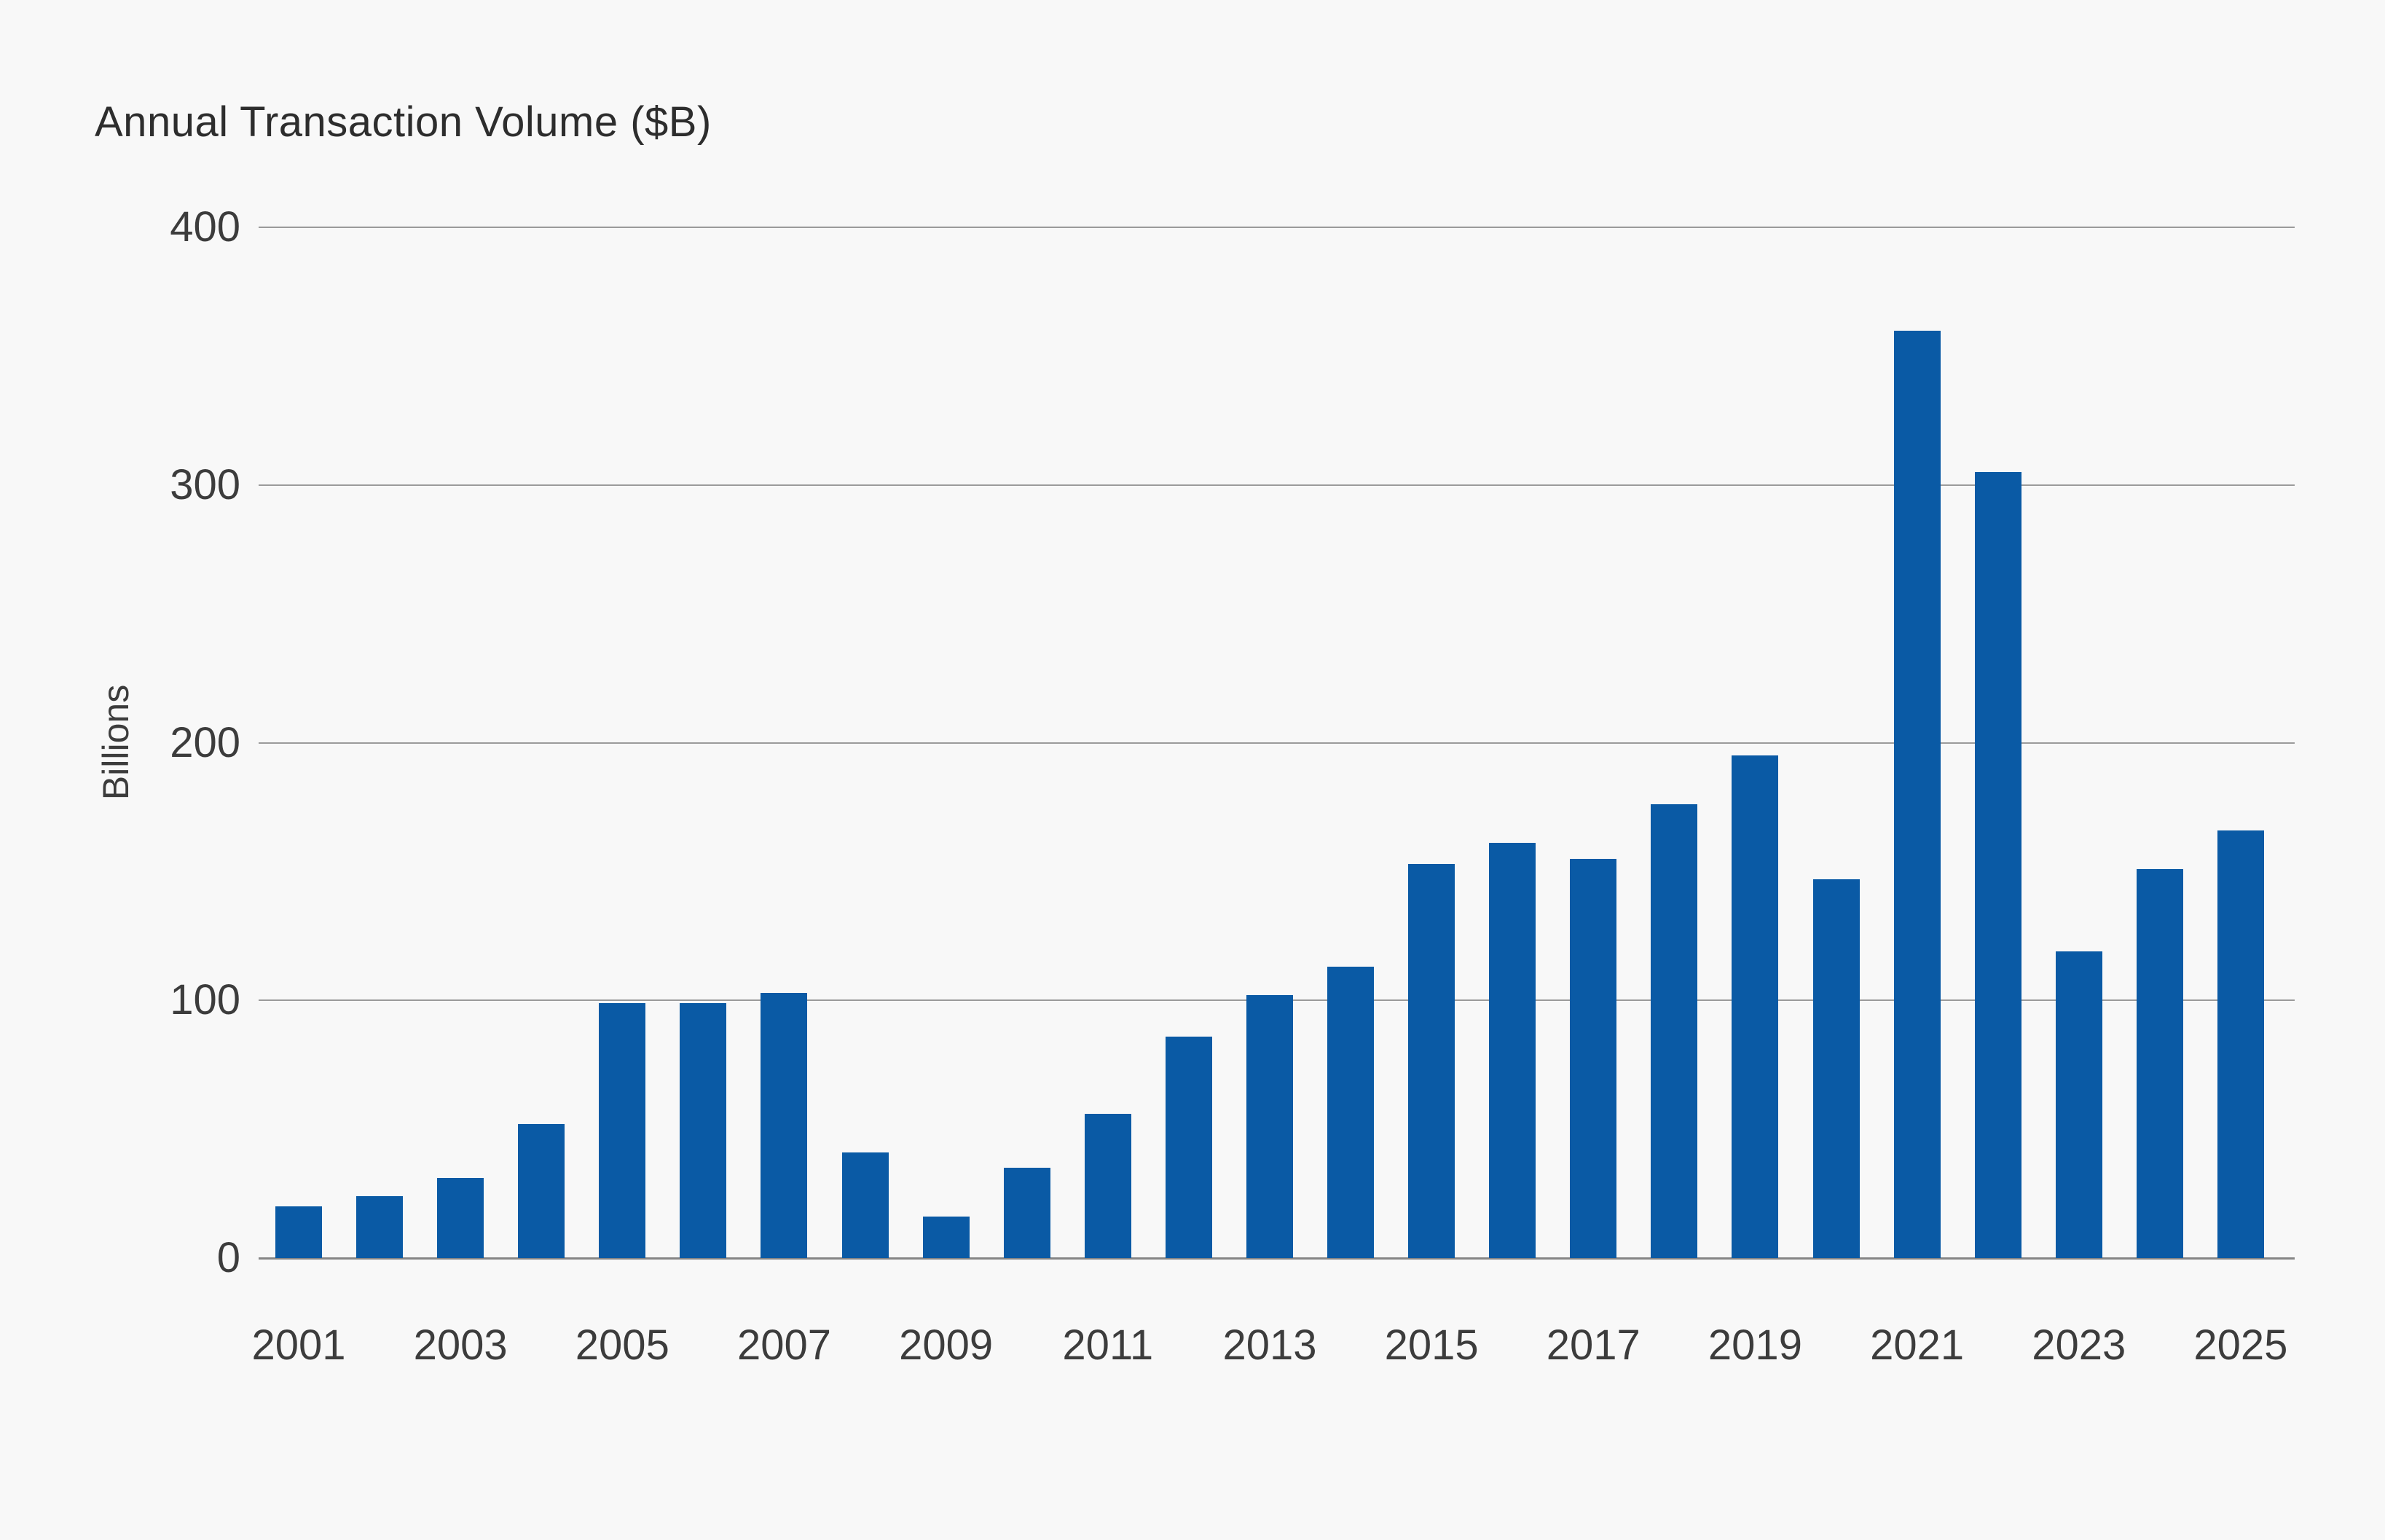  I want to click on xtick-label-2011: 2011, so click(1108, 1345).